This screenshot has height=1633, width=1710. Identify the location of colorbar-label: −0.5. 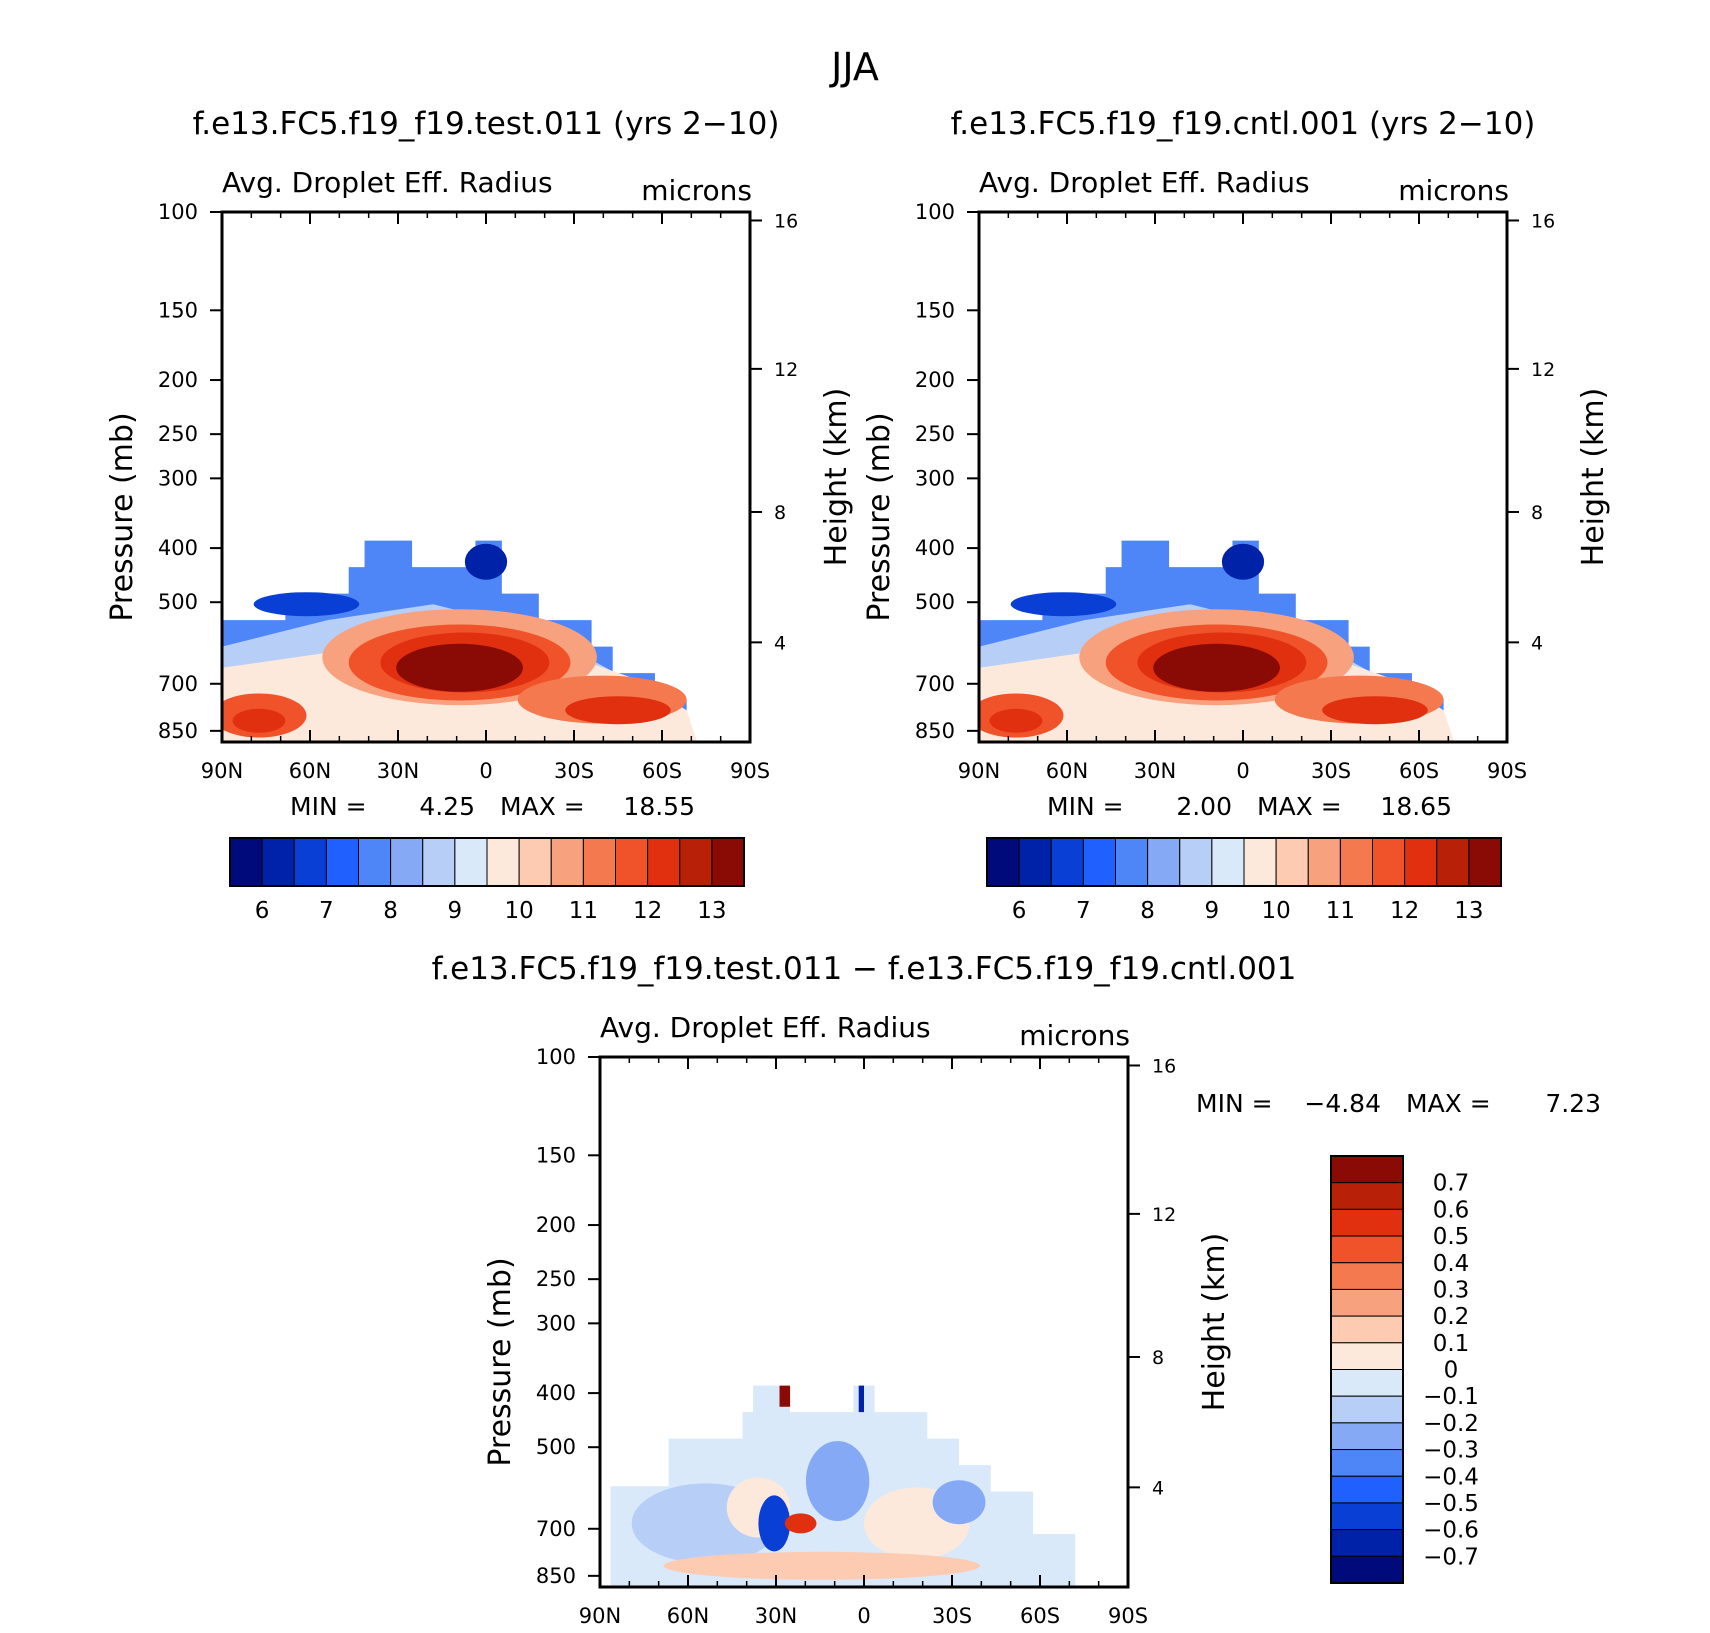
(1451, 1504).